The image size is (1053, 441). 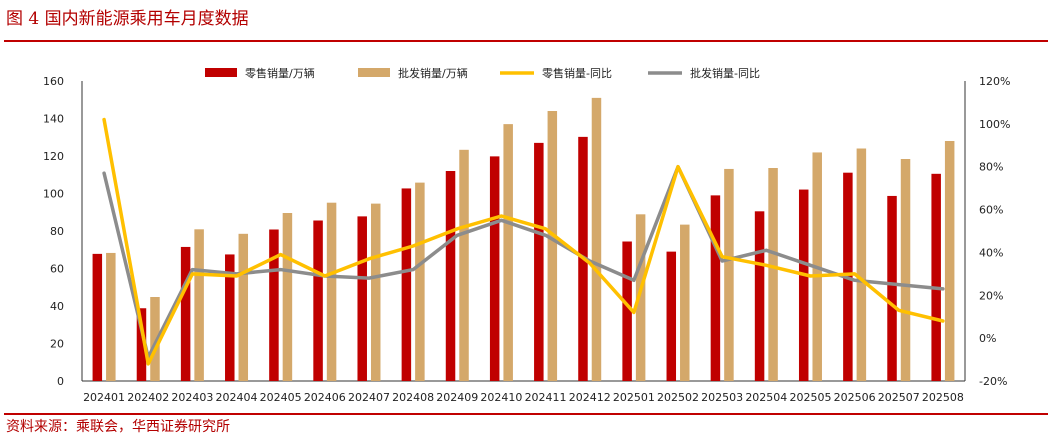 I want to click on y-right-tick-label: 60%, so click(x=991, y=210).